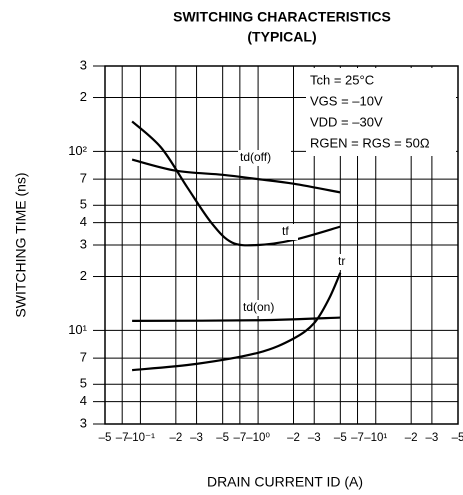 The width and height of the screenshot is (463, 495). What do you see at coordinates (77, 329) in the screenshot?
I see `y-tick-label: 10¹` at bounding box center [77, 329].